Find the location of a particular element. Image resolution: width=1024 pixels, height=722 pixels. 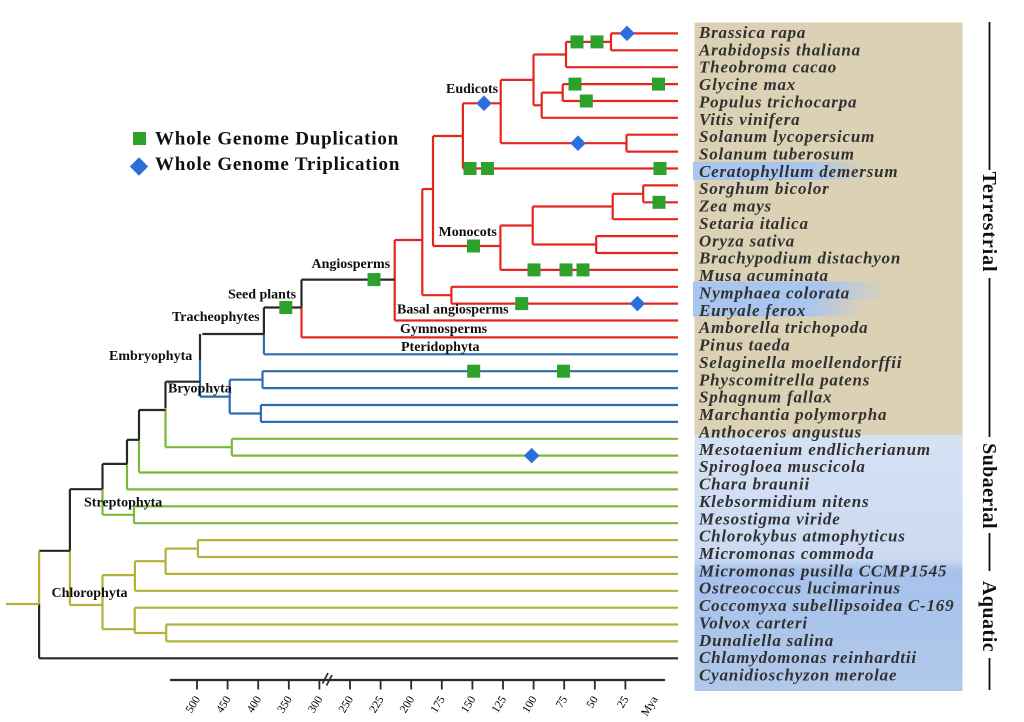

svg-text: Klebsormidium nitens is located at coordinates (783, 501).